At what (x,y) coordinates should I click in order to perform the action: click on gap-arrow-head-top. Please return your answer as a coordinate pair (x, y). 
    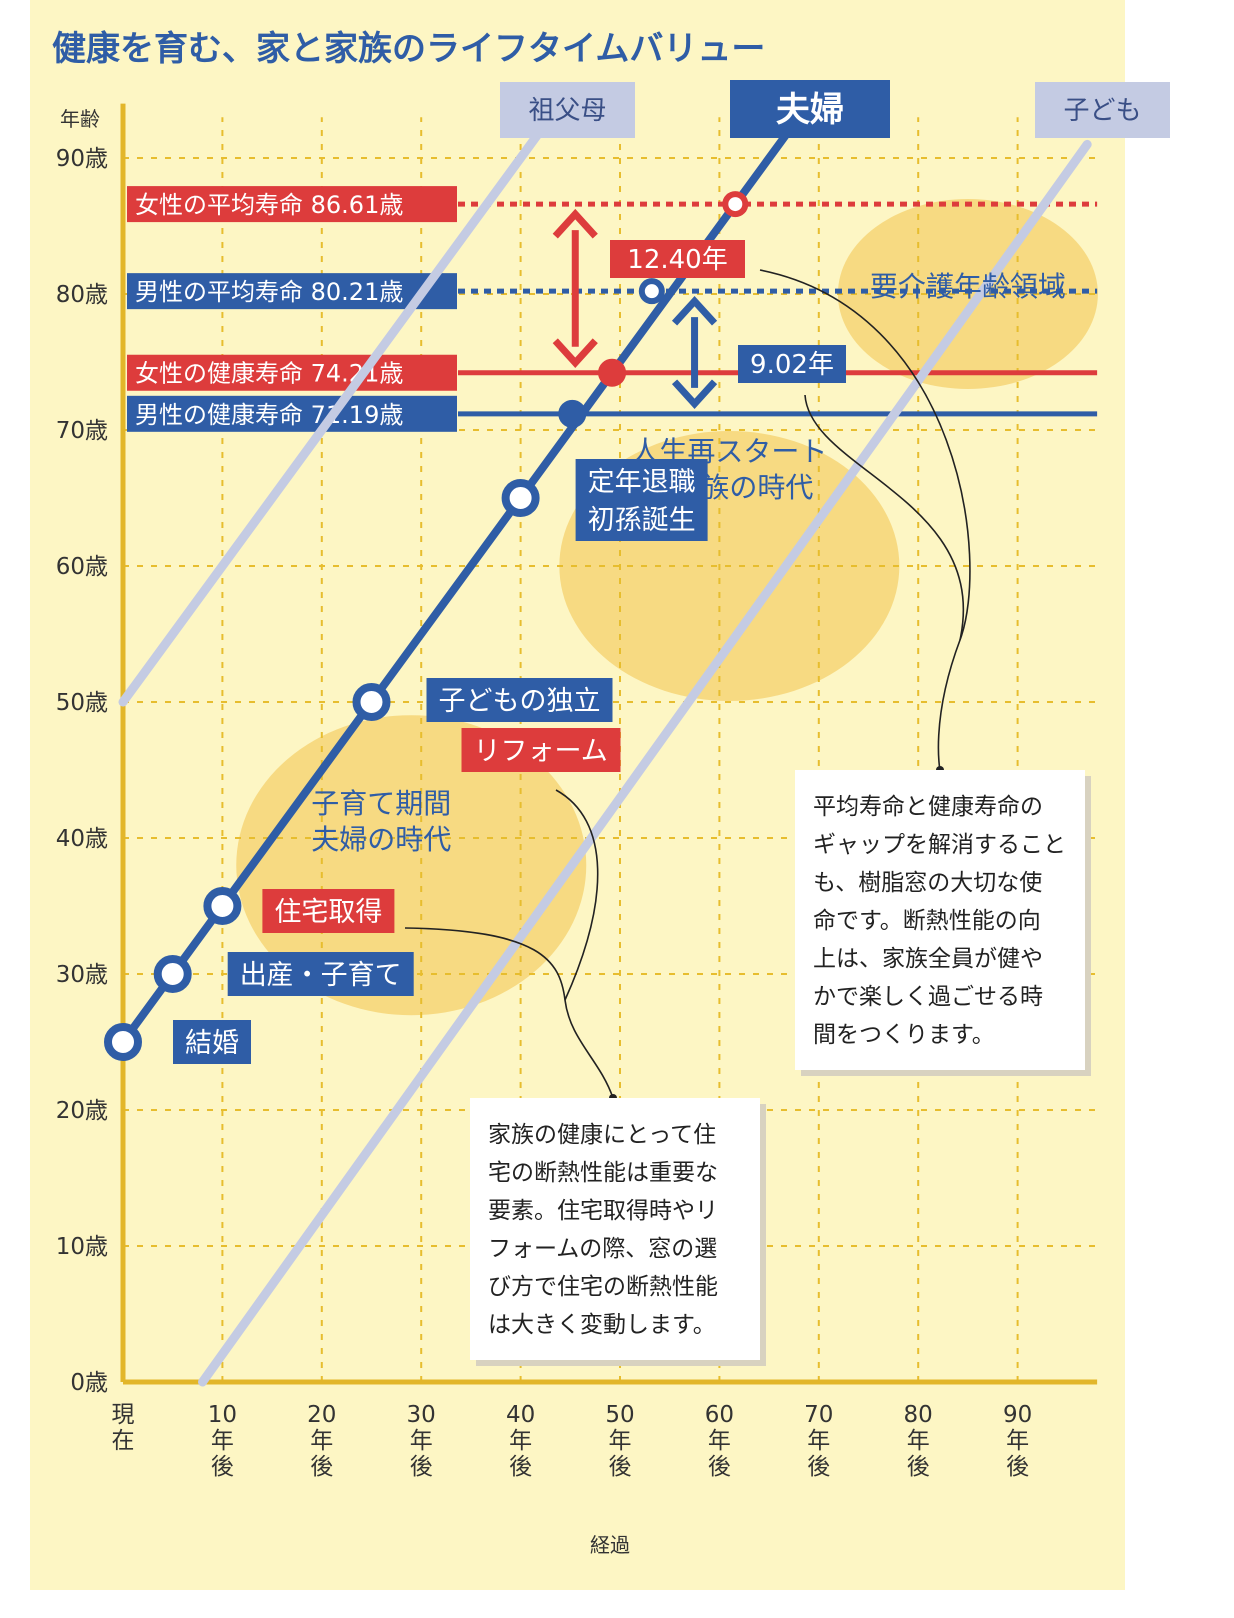
    Looking at the image, I should click on (694, 310).